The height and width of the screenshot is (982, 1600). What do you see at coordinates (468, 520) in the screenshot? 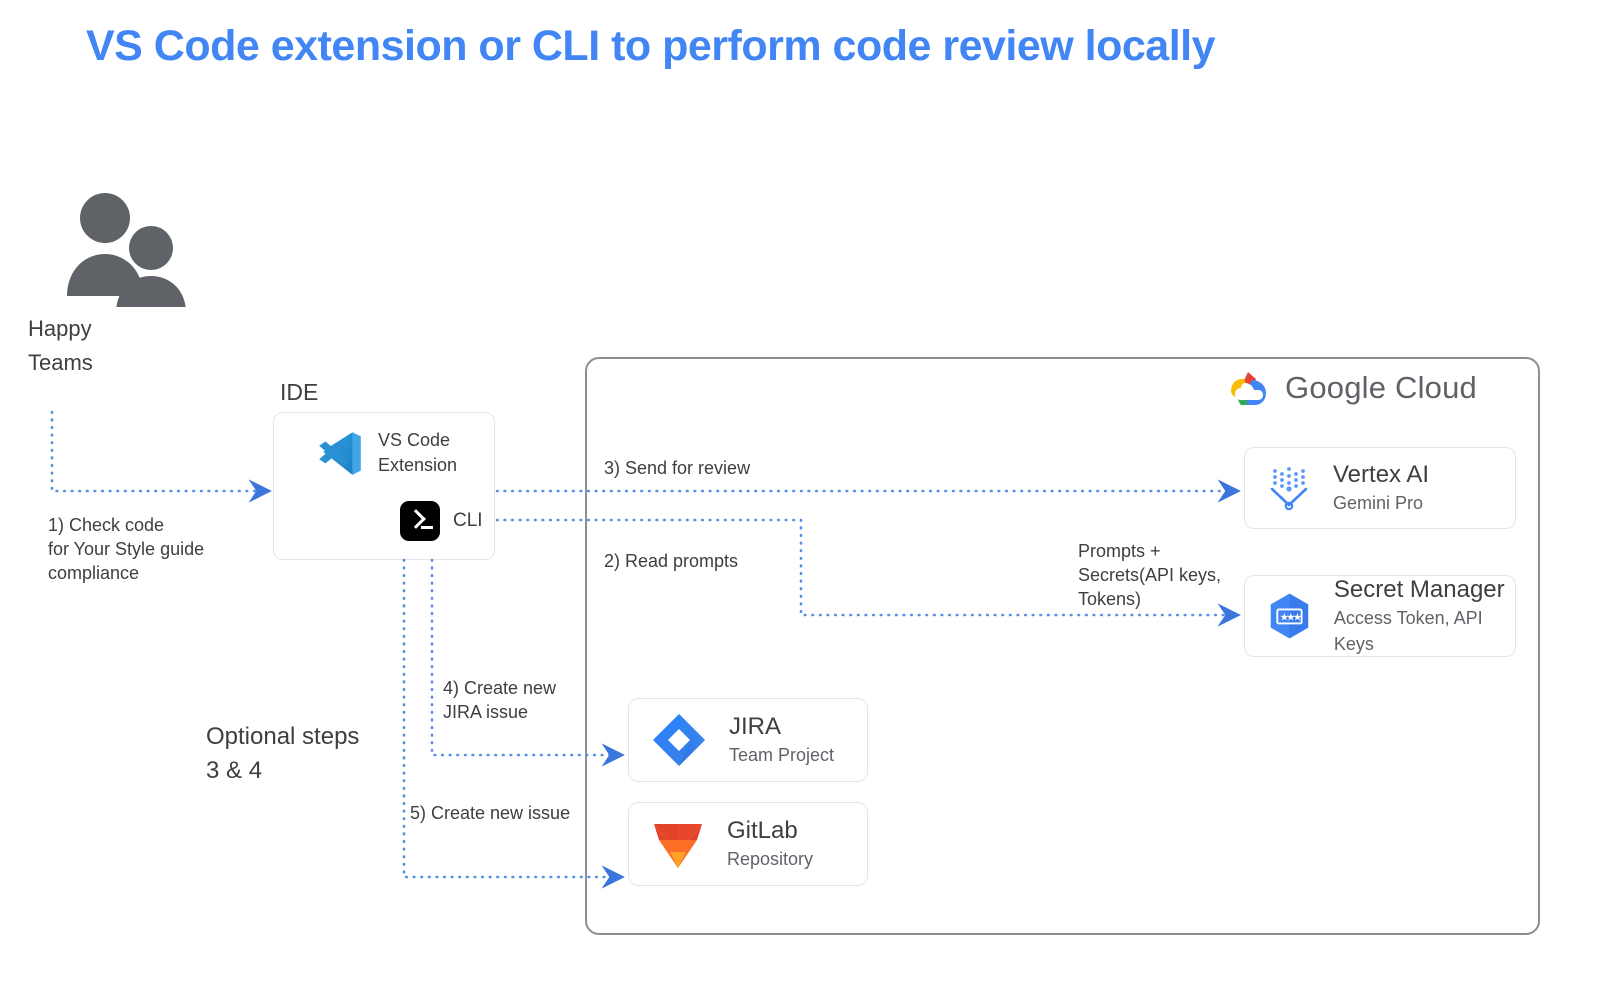
I see `cli-label: CLI` at bounding box center [468, 520].